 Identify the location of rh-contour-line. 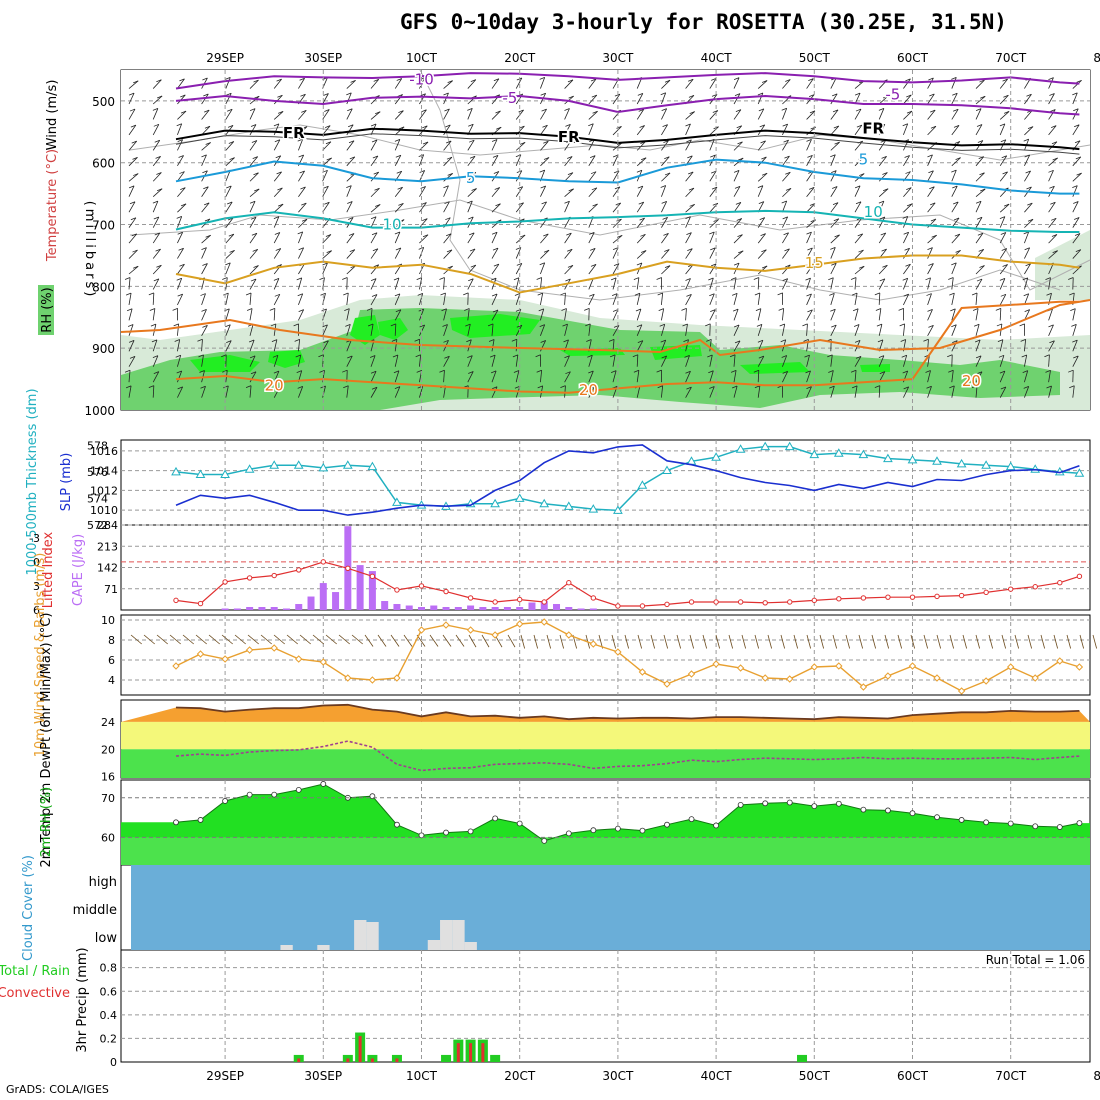
(740, 185).